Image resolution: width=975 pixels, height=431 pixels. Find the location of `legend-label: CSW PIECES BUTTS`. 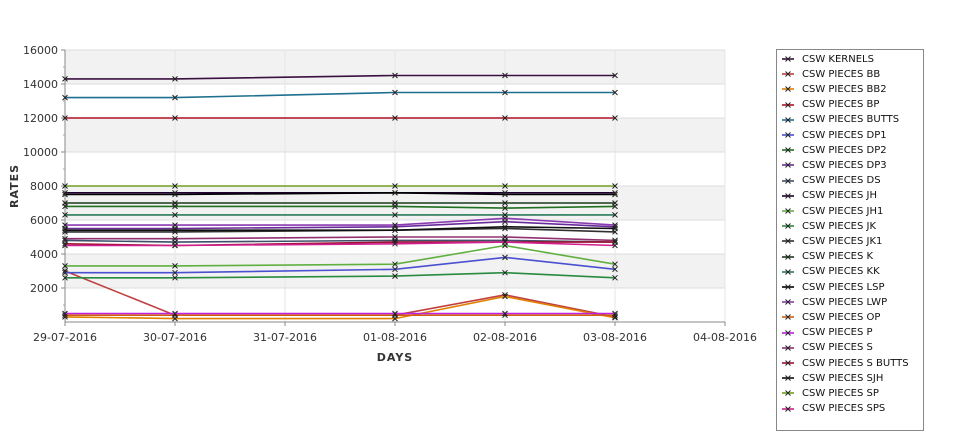

legend-label: CSW PIECES BUTTS is located at coordinates (851, 120).